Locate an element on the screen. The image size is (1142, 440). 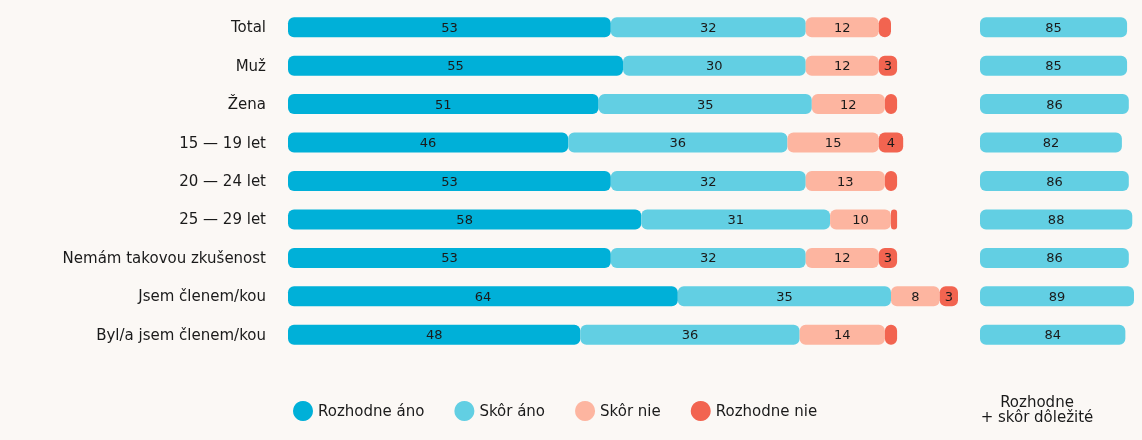
data-label: 14 is located at coordinates (842, 335).